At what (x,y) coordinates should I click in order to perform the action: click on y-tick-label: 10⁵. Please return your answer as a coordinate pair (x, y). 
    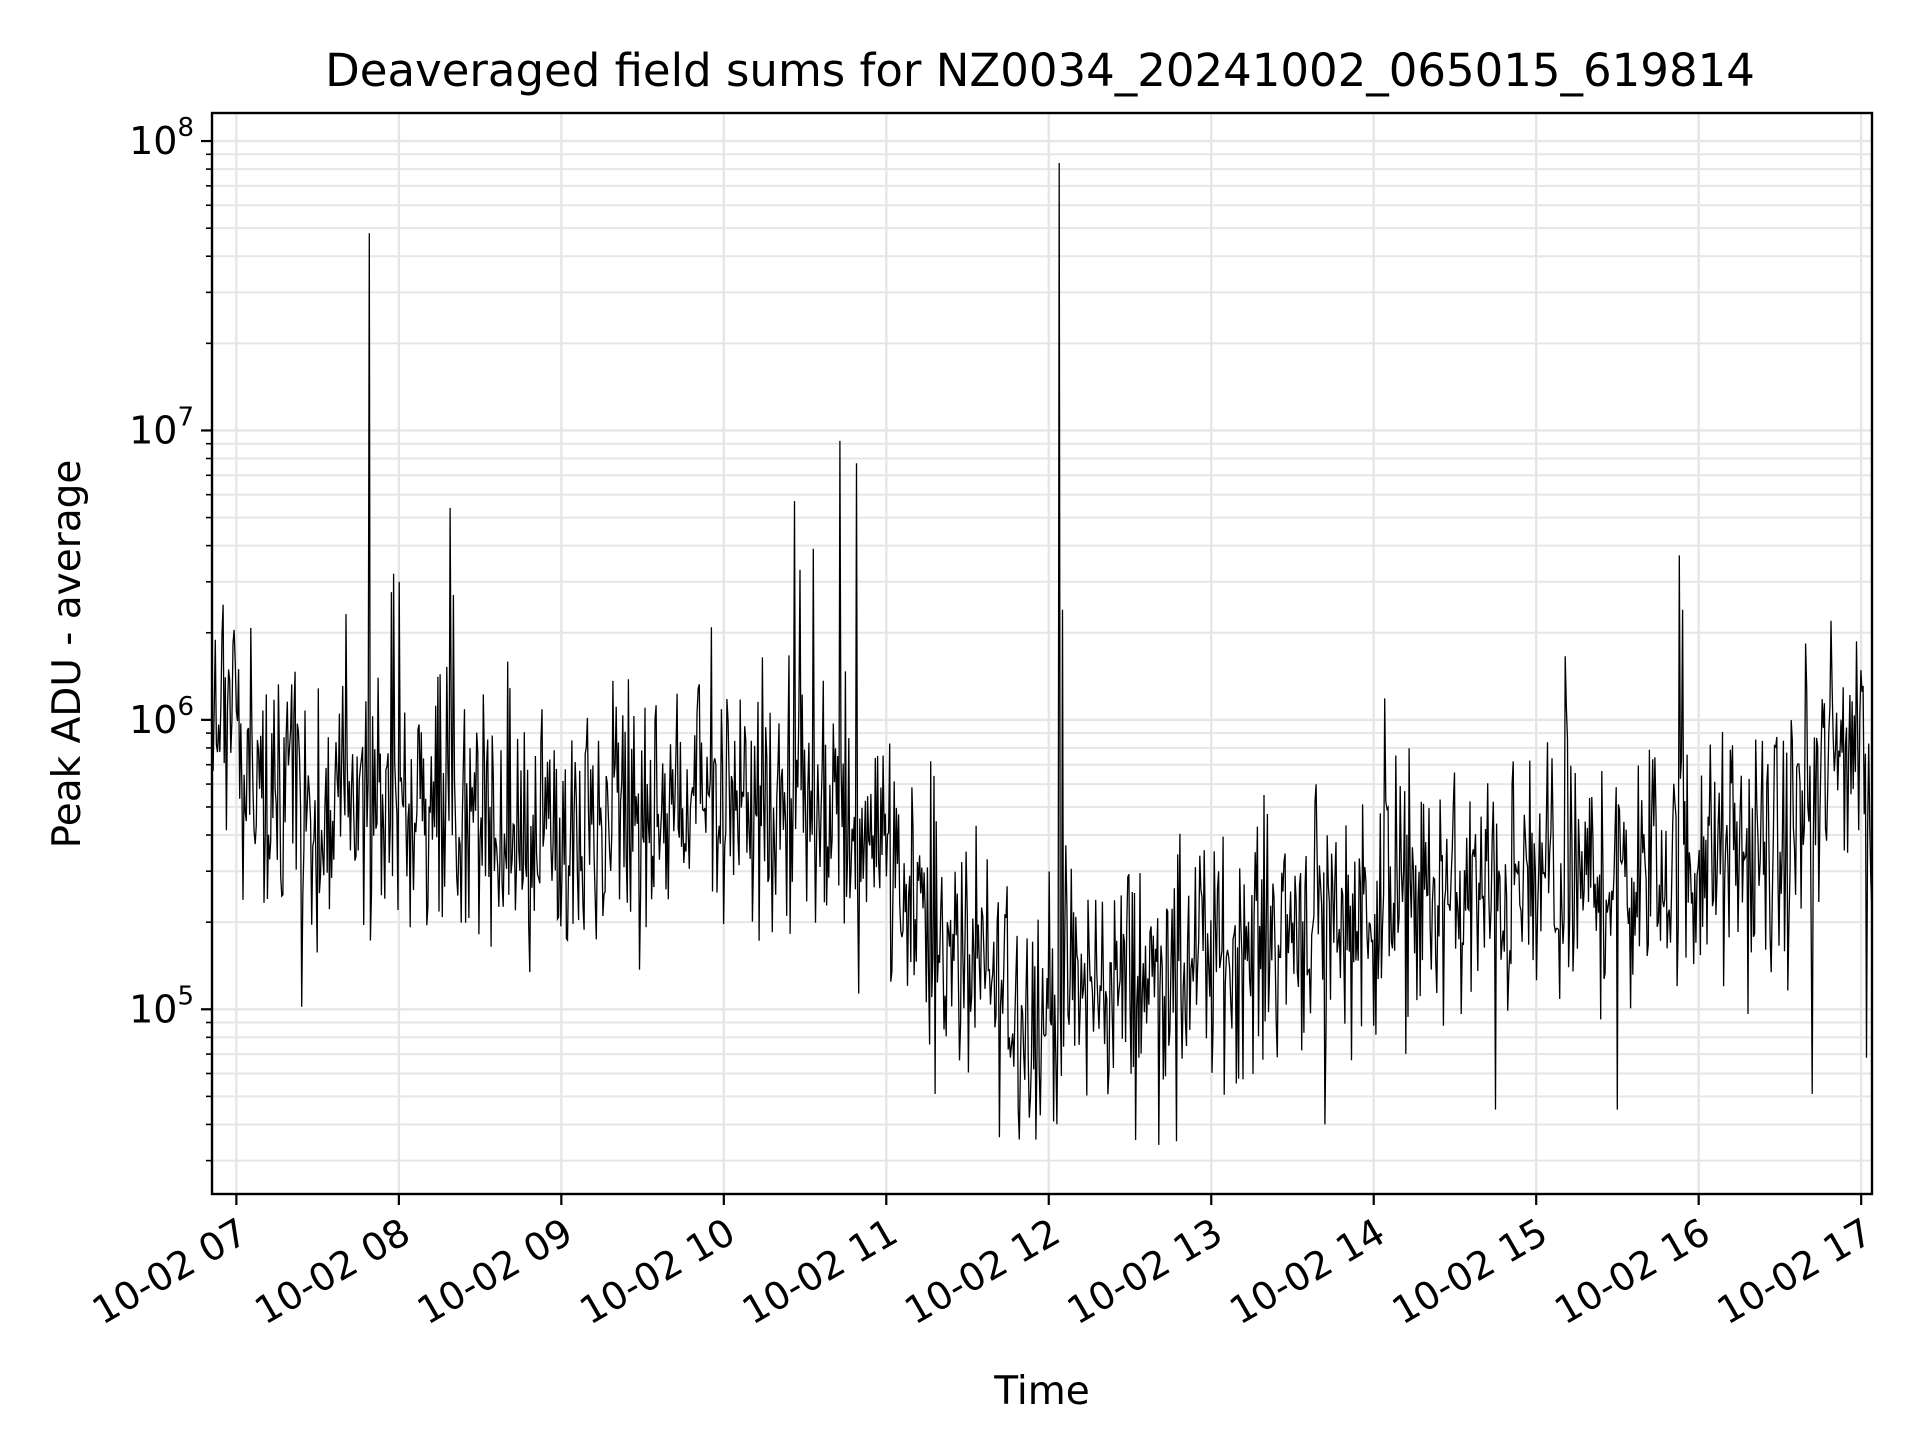
    Looking at the image, I should click on (161, 1006).